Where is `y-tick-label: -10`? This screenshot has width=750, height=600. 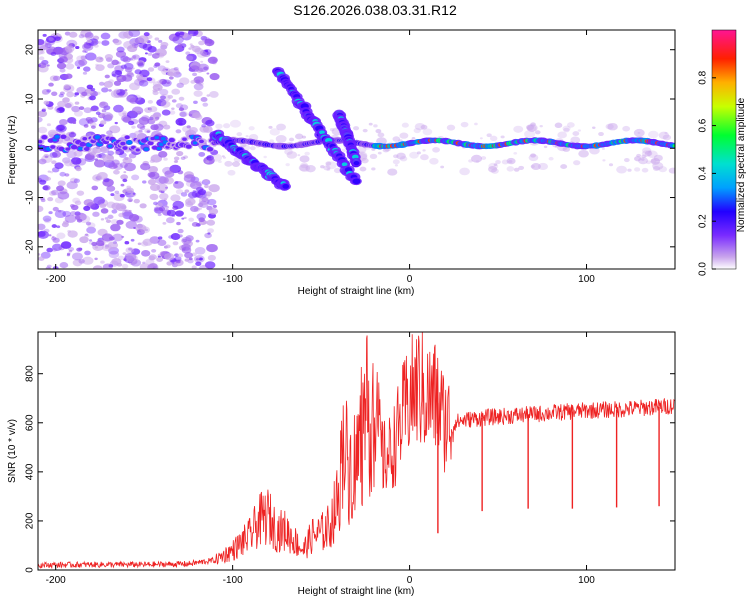
y-tick-label: -10 is located at coordinates (30, 197).